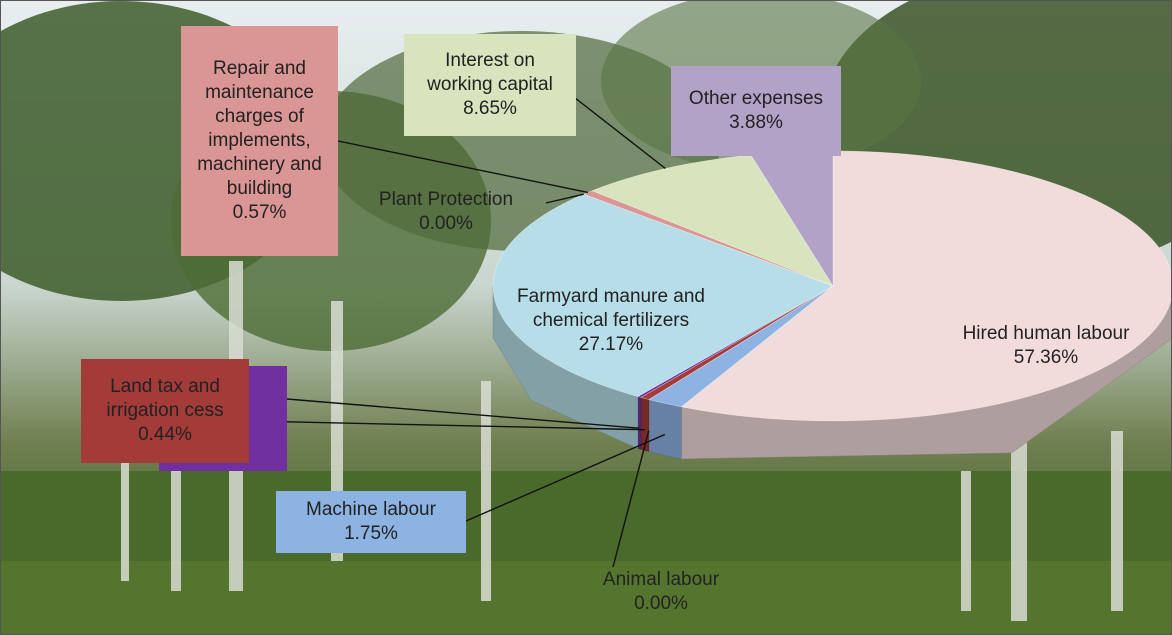 This screenshot has height=635, width=1172. What do you see at coordinates (446, 212) in the screenshot?
I see `data-label: Plant Protection 0.00%` at bounding box center [446, 212].